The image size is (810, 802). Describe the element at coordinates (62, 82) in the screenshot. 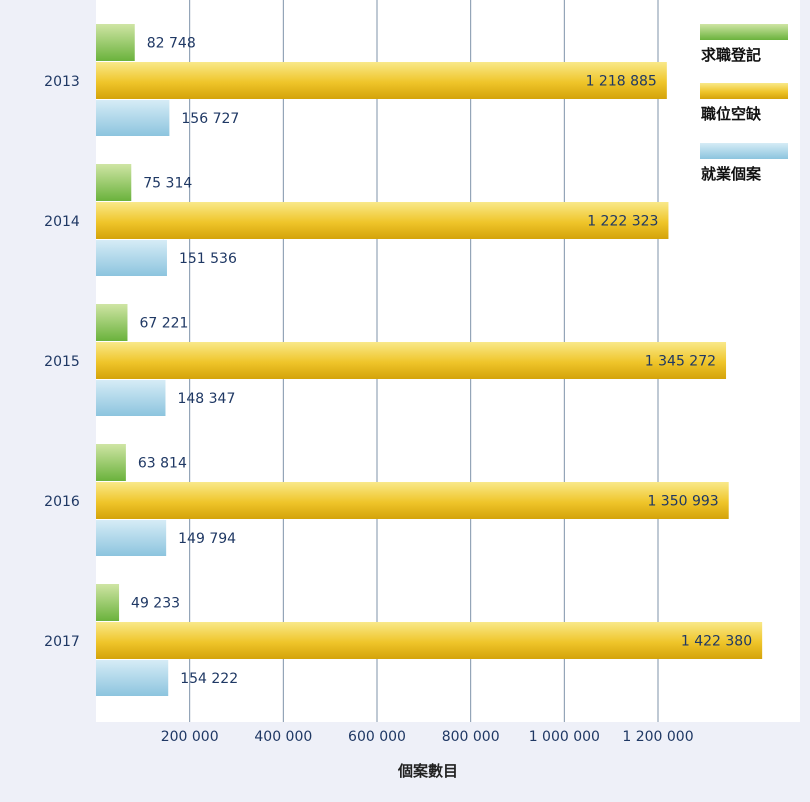

I see `y-tick-label: 2013` at that location.